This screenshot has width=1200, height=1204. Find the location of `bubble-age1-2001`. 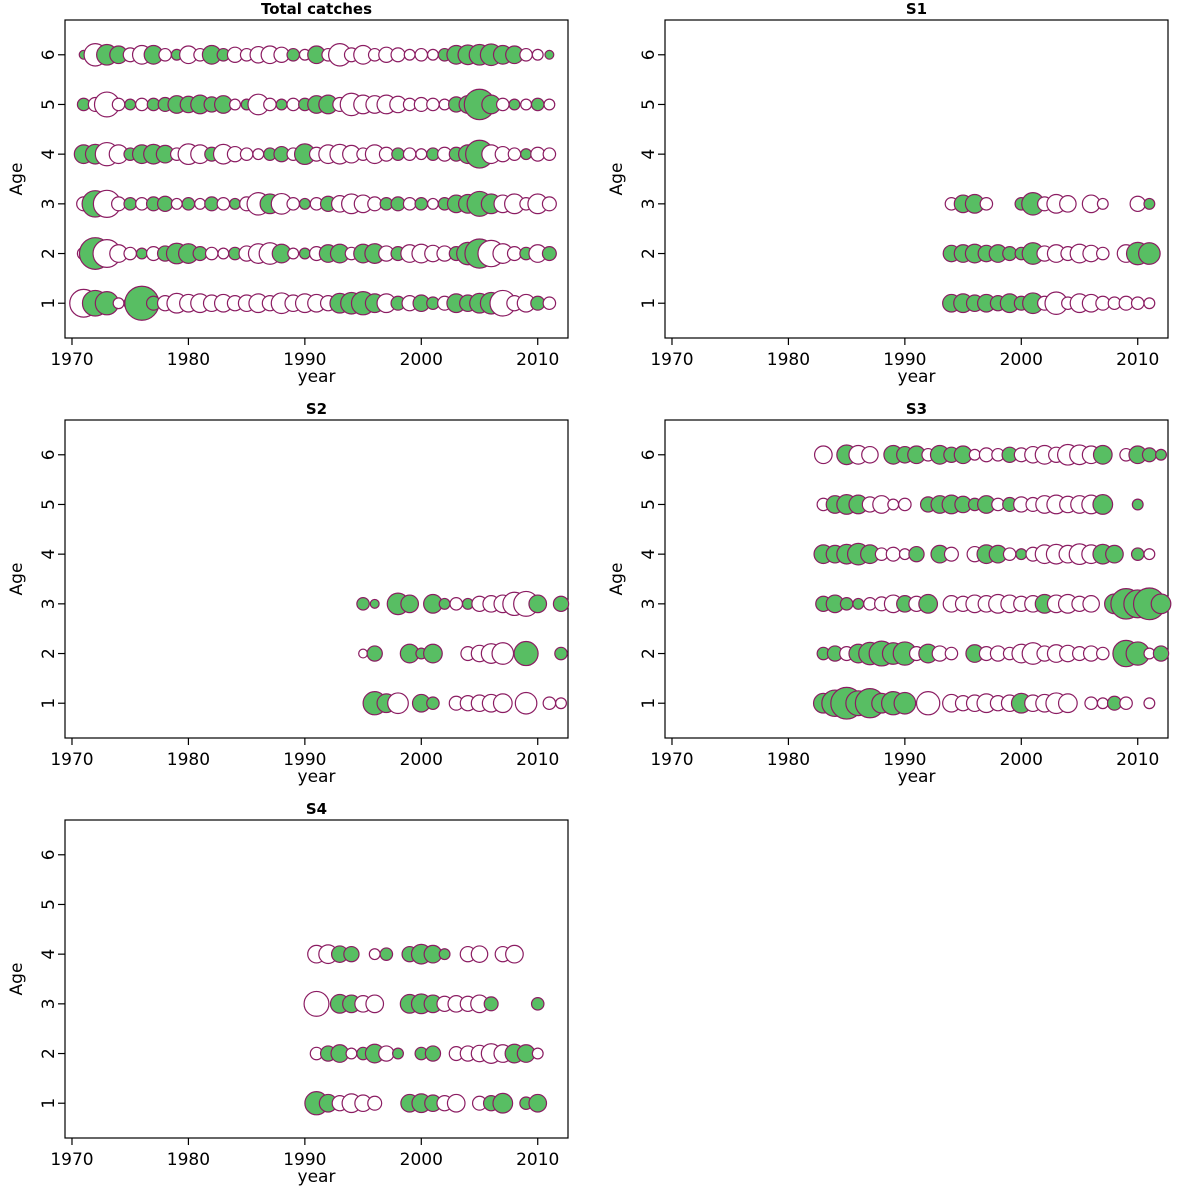

bubble-age1-2001 is located at coordinates (433, 703).